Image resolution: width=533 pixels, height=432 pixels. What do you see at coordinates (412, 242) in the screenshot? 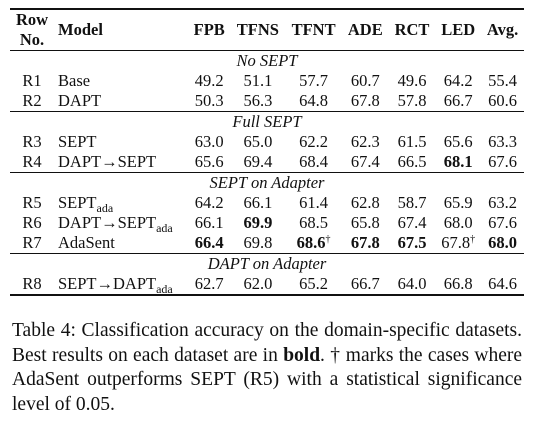
I see `value-text: 67.5` at bounding box center [412, 242].